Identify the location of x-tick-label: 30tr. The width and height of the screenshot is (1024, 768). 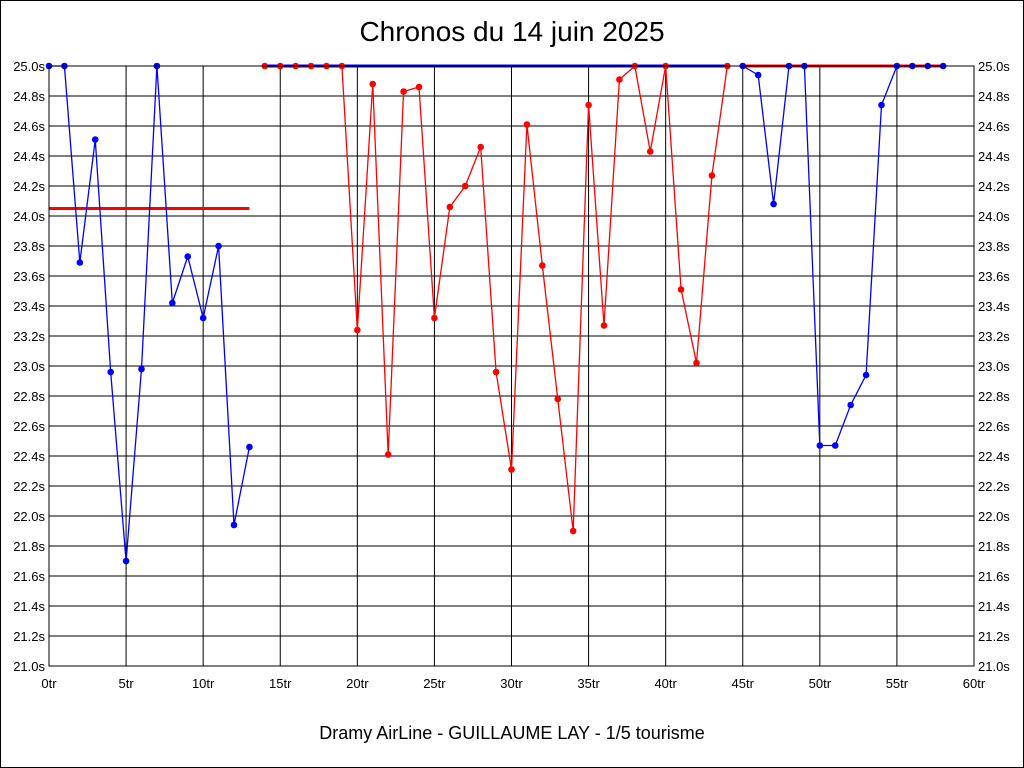
(511, 683).